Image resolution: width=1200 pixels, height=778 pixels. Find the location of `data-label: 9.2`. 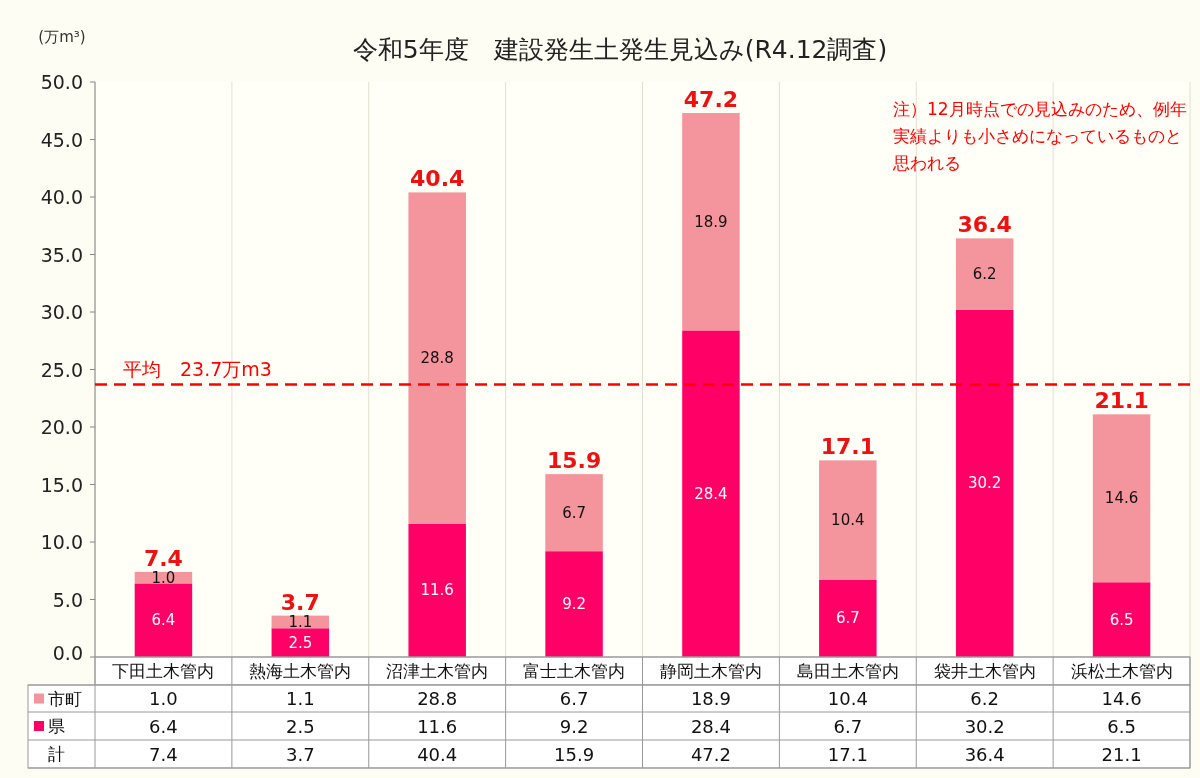

data-label: 9.2 is located at coordinates (574, 726).